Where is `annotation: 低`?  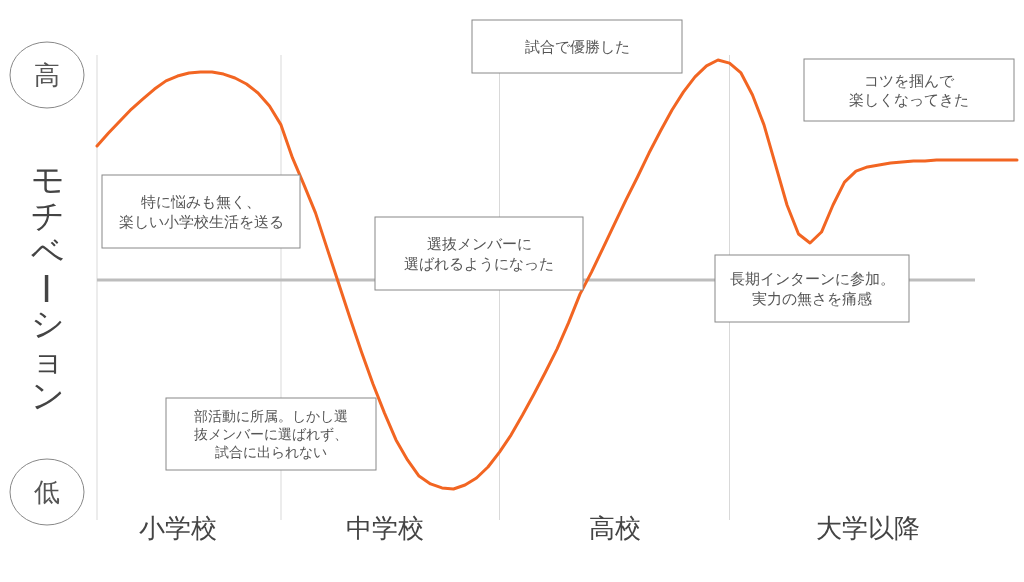 annotation: 低 is located at coordinates (47, 492).